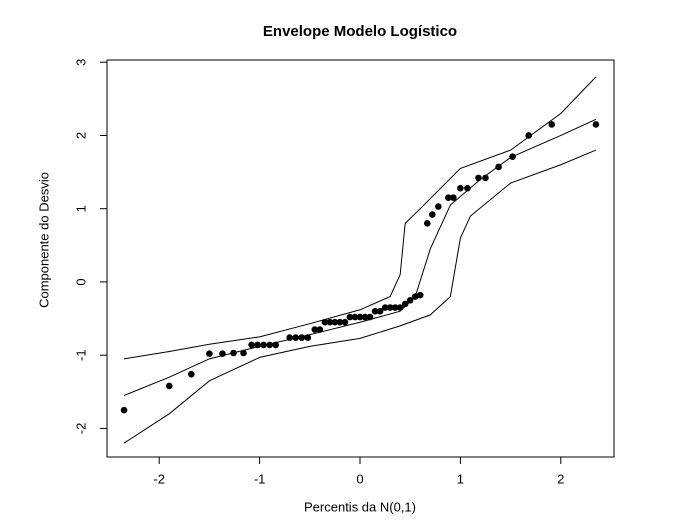 This screenshot has width=684, height=532. What do you see at coordinates (360, 506) in the screenshot?
I see `x-axis-label: Percentis da N(0,1)` at bounding box center [360, 506].